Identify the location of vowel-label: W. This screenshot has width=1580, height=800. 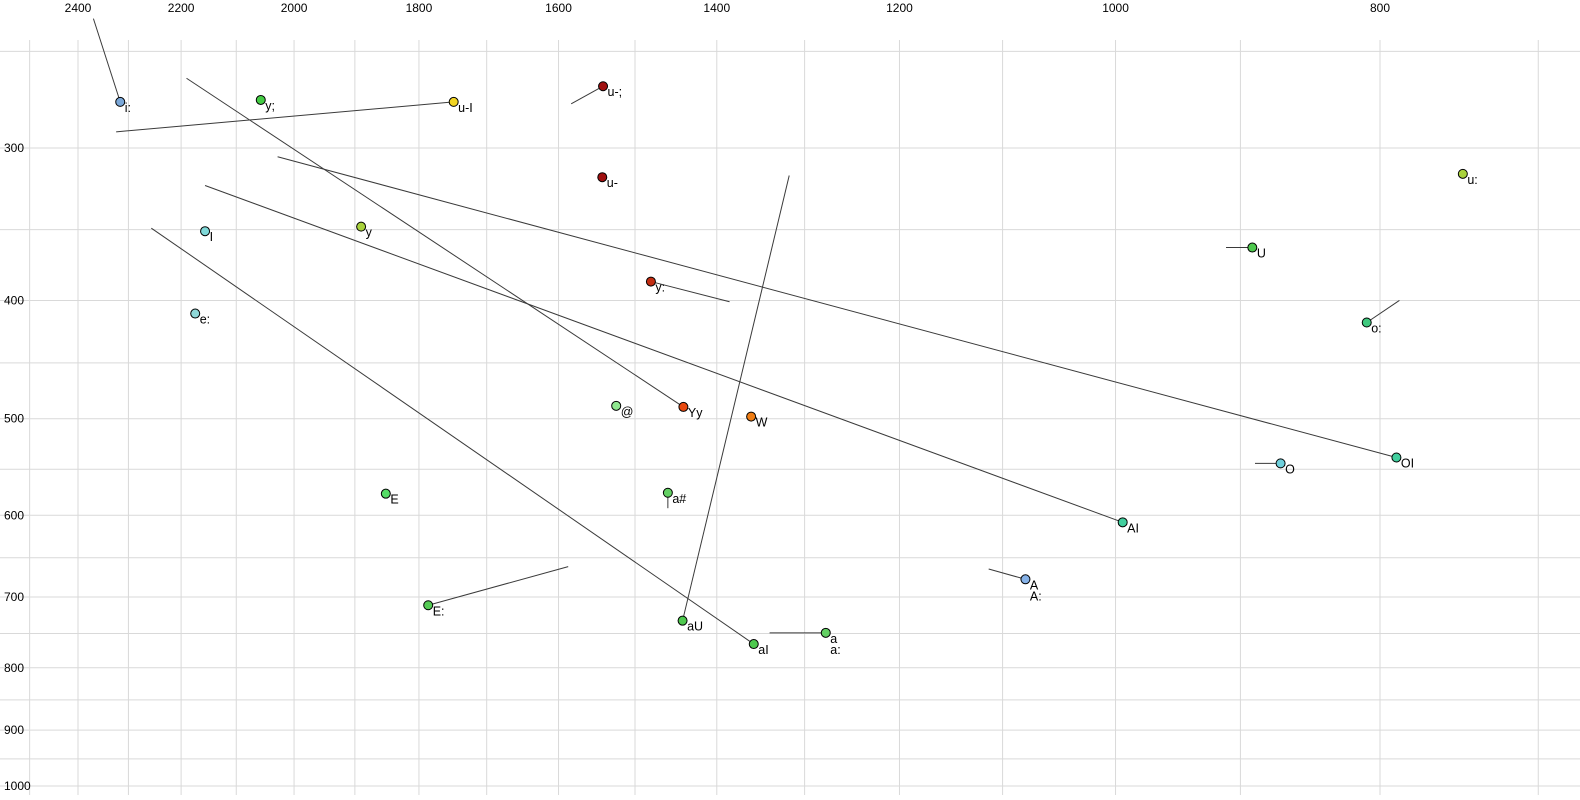
(762, 423).